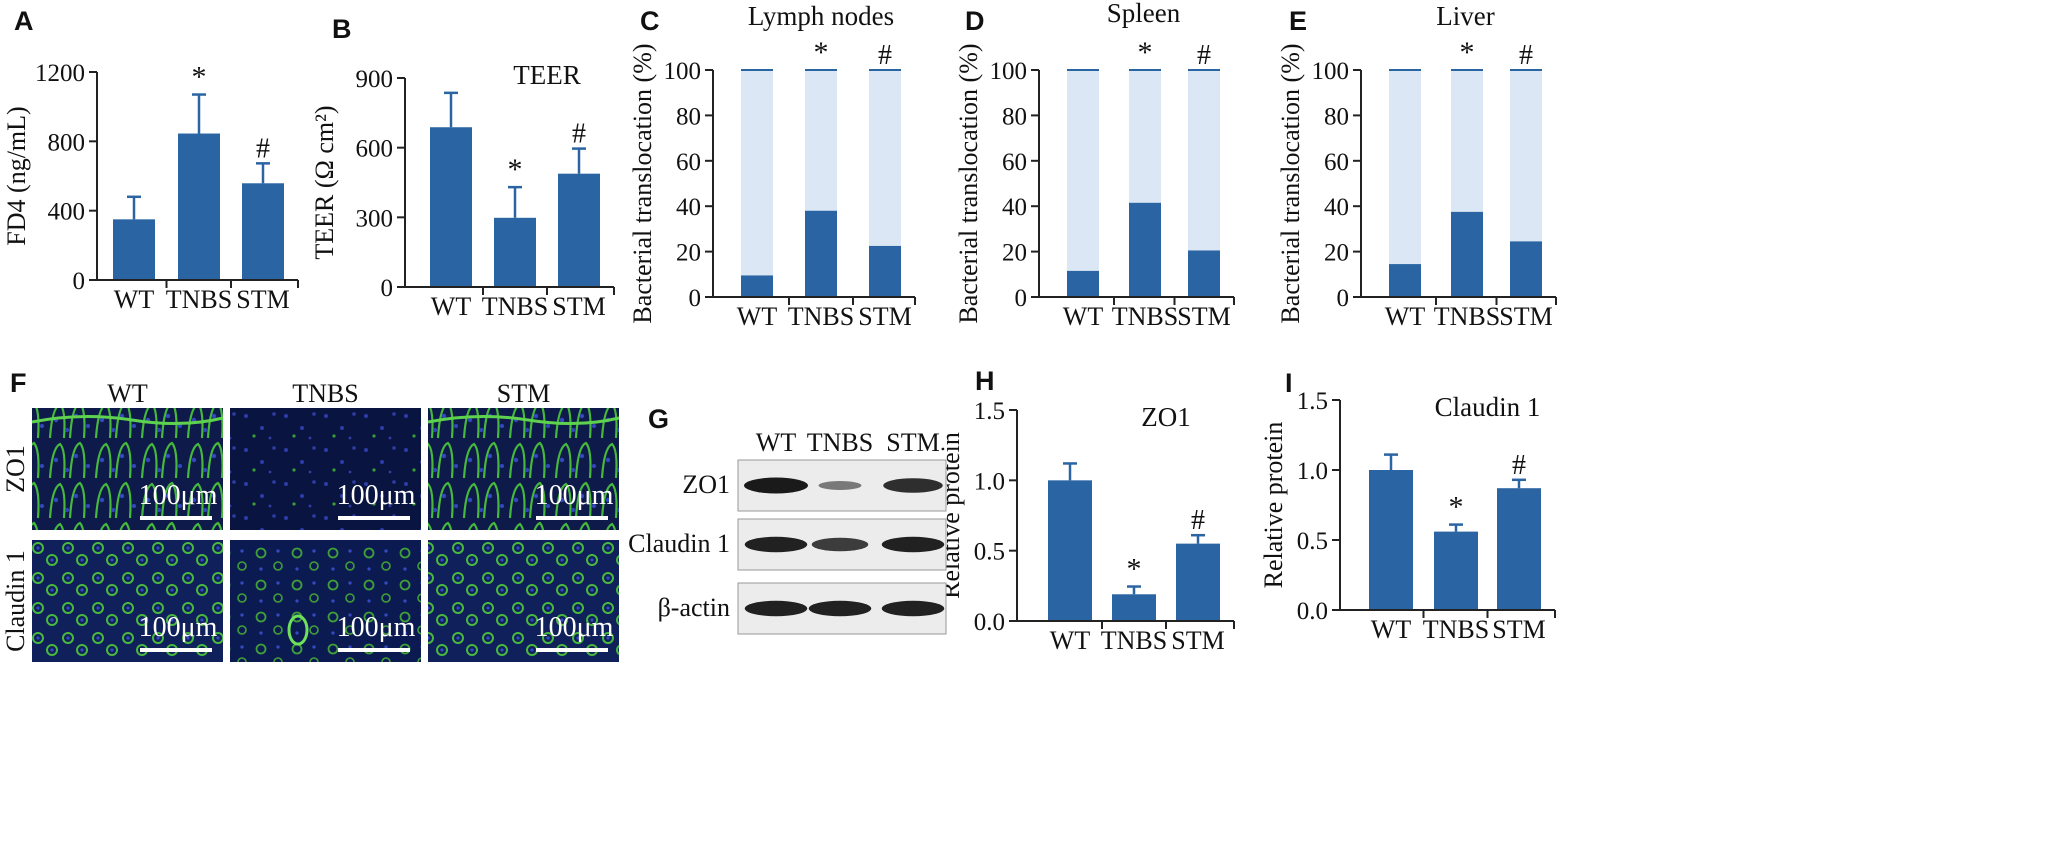 This screenshot has height=866, width=2049. What do you see at coordinates (1144, 14) in the screenshot?
I see `chart-title: Spleen` at bounding box center [1144, 14].